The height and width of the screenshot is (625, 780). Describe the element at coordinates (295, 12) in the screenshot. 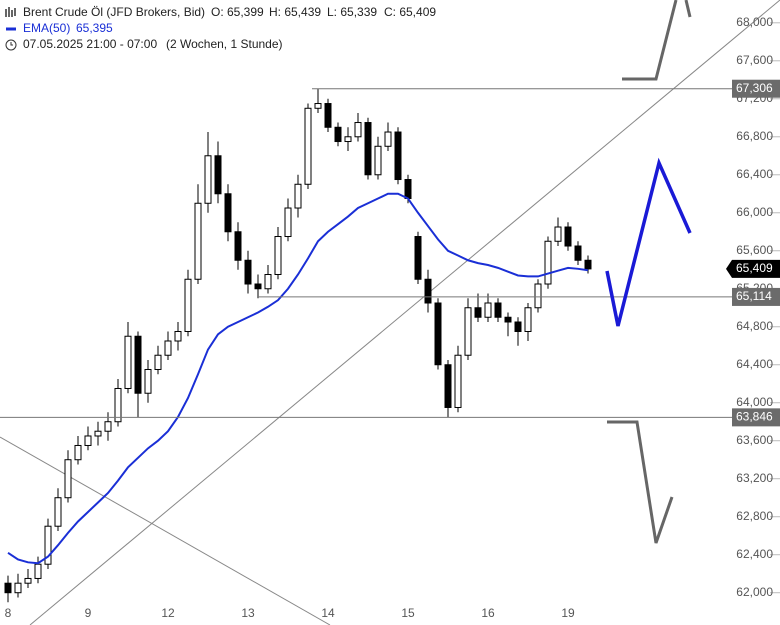

I see `high: H: 65,439` at that location.